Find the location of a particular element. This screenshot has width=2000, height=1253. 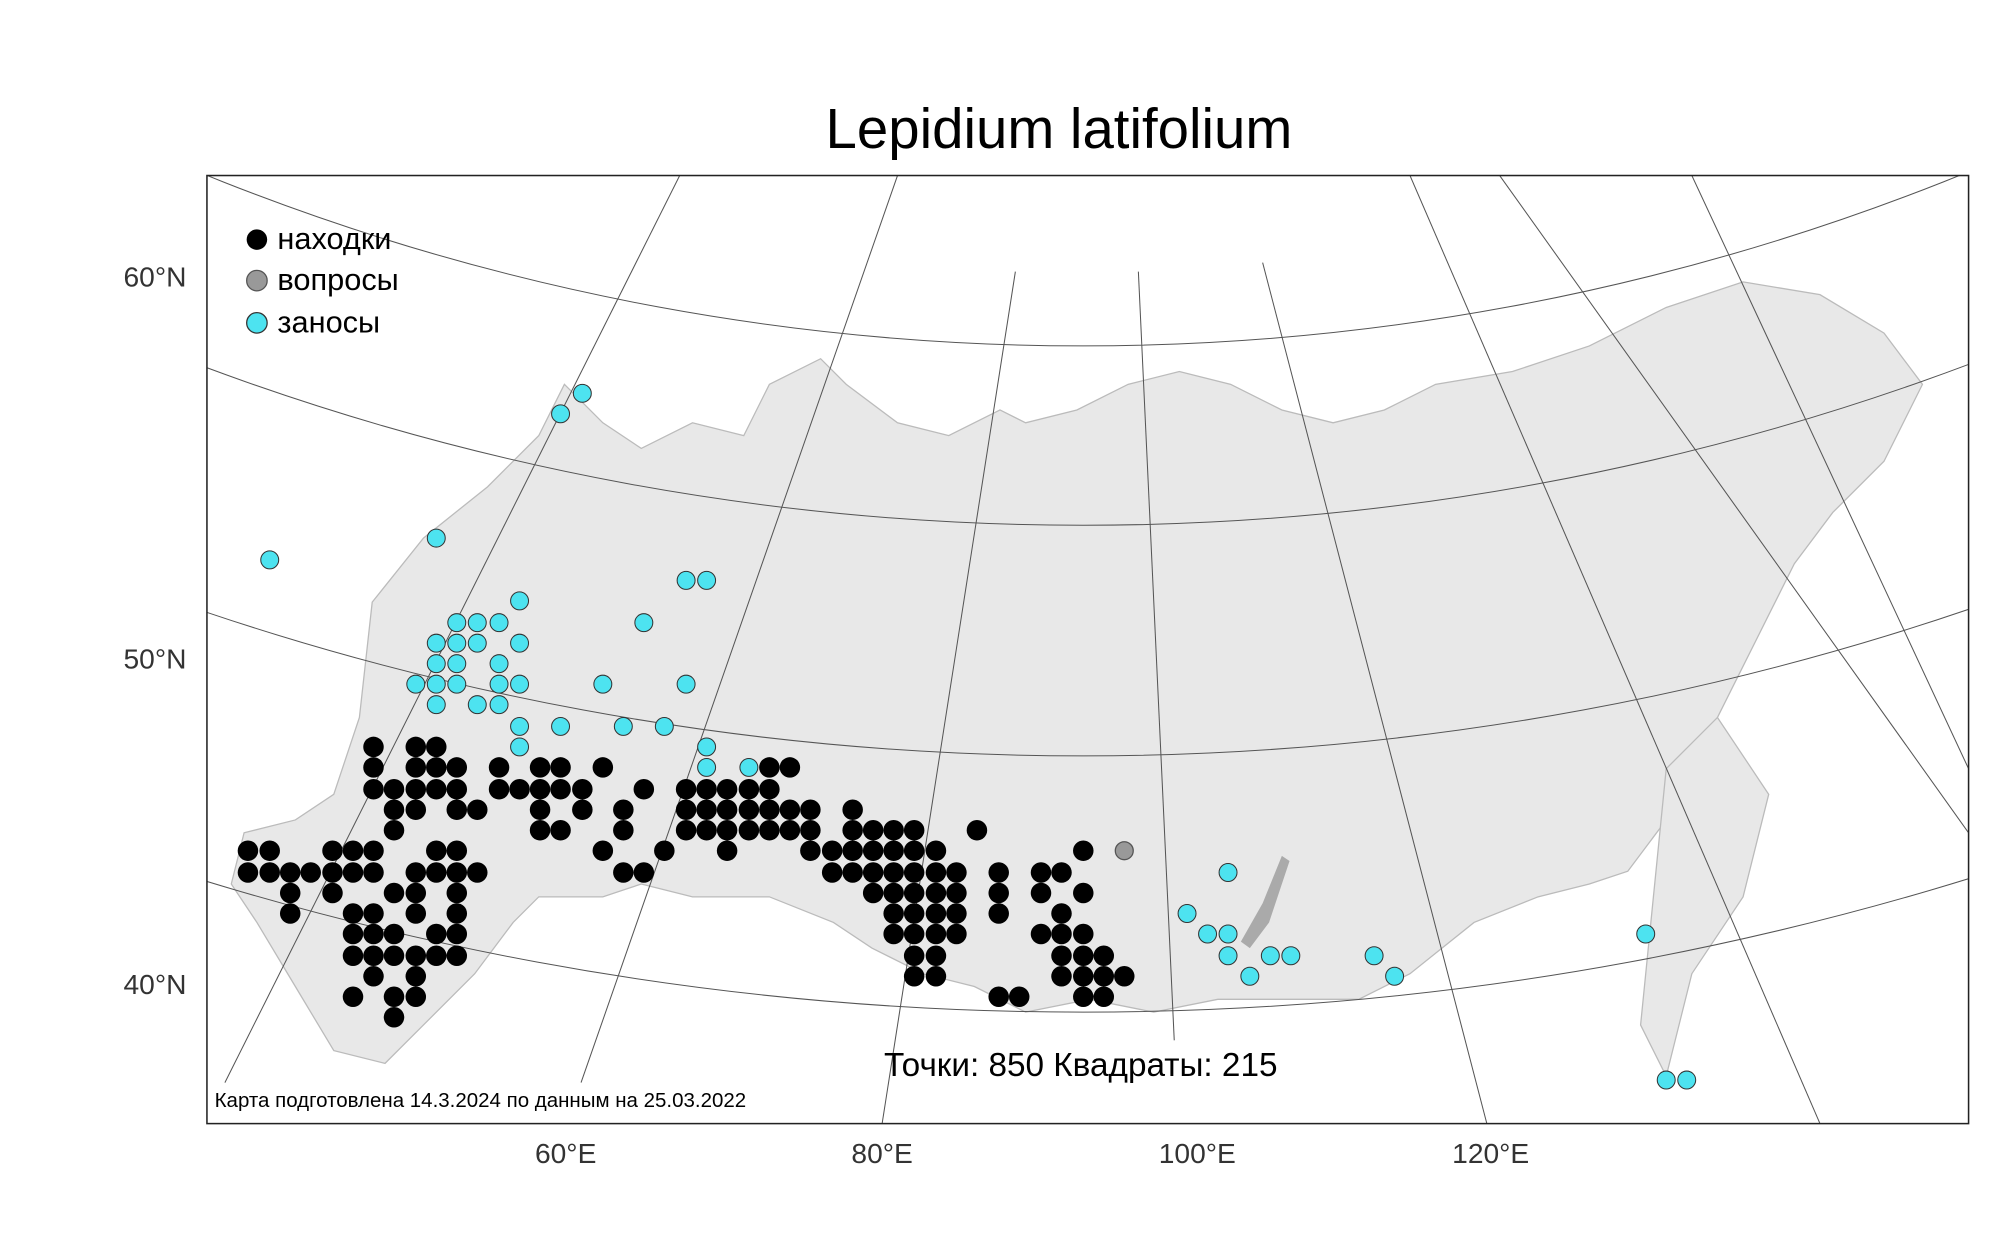

lon-label: 120°E is located at coordinates (1490, 1153).